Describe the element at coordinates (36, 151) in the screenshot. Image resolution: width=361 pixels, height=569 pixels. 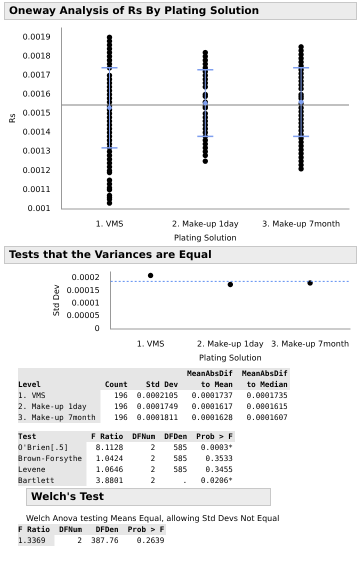
I see `y-tick-label: 0.0013` at that location.